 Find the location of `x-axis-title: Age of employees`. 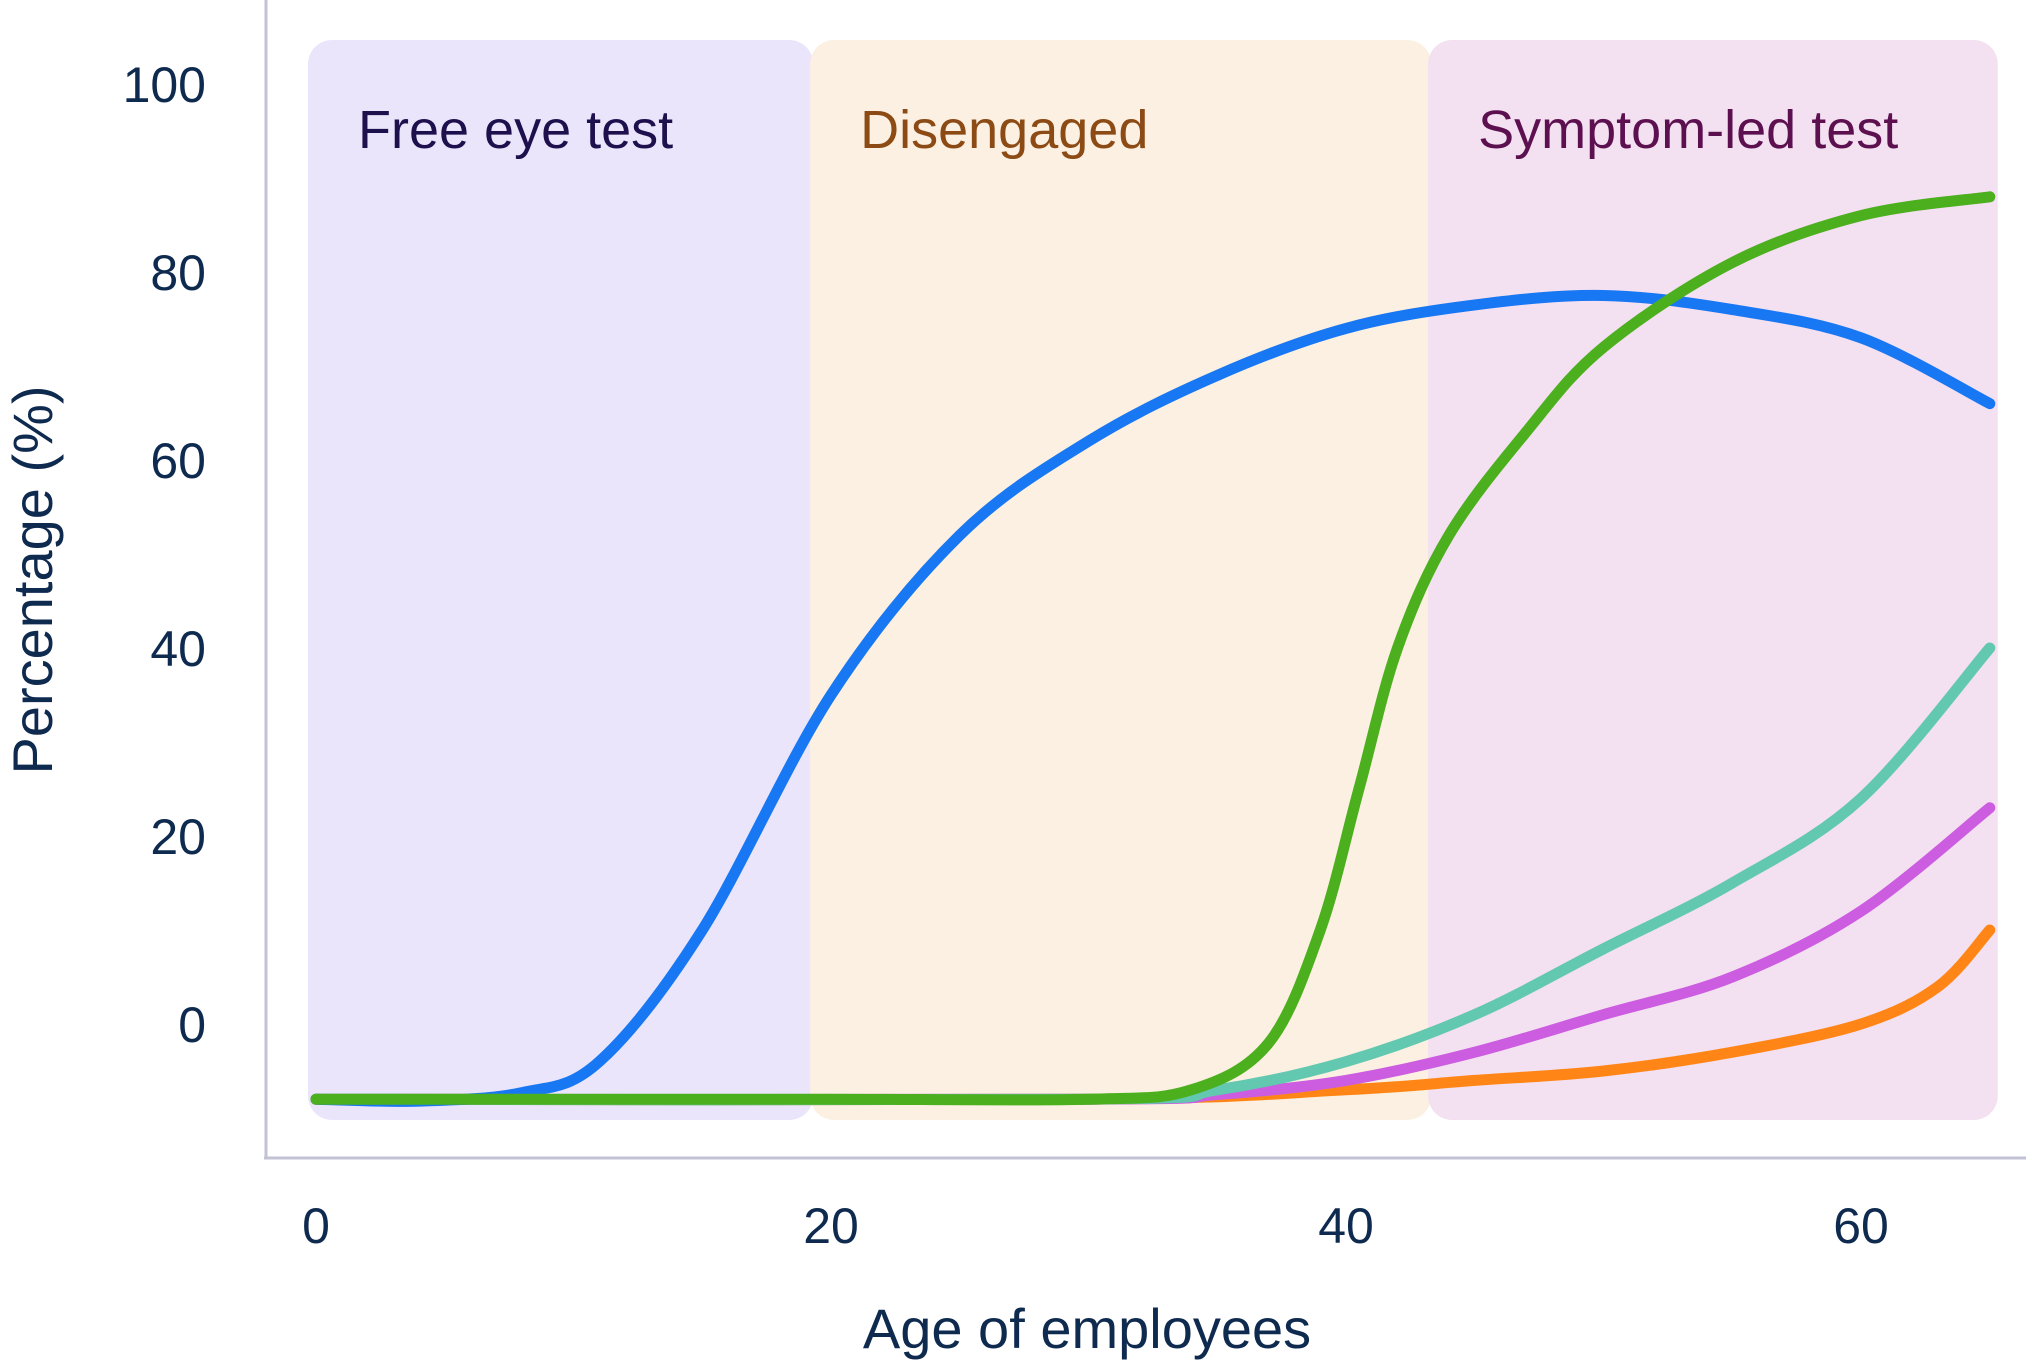

x-axis-title: Age of employees is located at coordinates (1087, 1328).